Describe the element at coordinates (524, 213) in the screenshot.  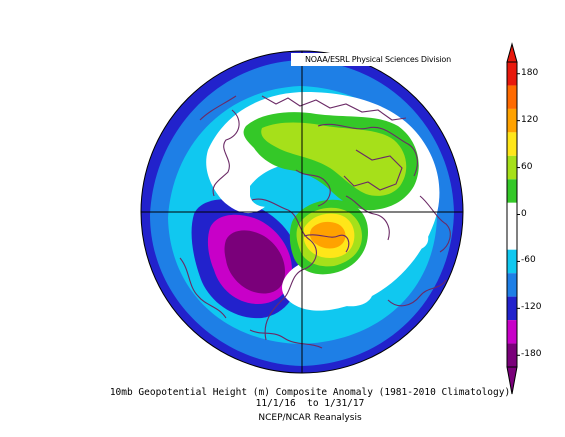
I see `colorbar-tick-label: 0` at that location.